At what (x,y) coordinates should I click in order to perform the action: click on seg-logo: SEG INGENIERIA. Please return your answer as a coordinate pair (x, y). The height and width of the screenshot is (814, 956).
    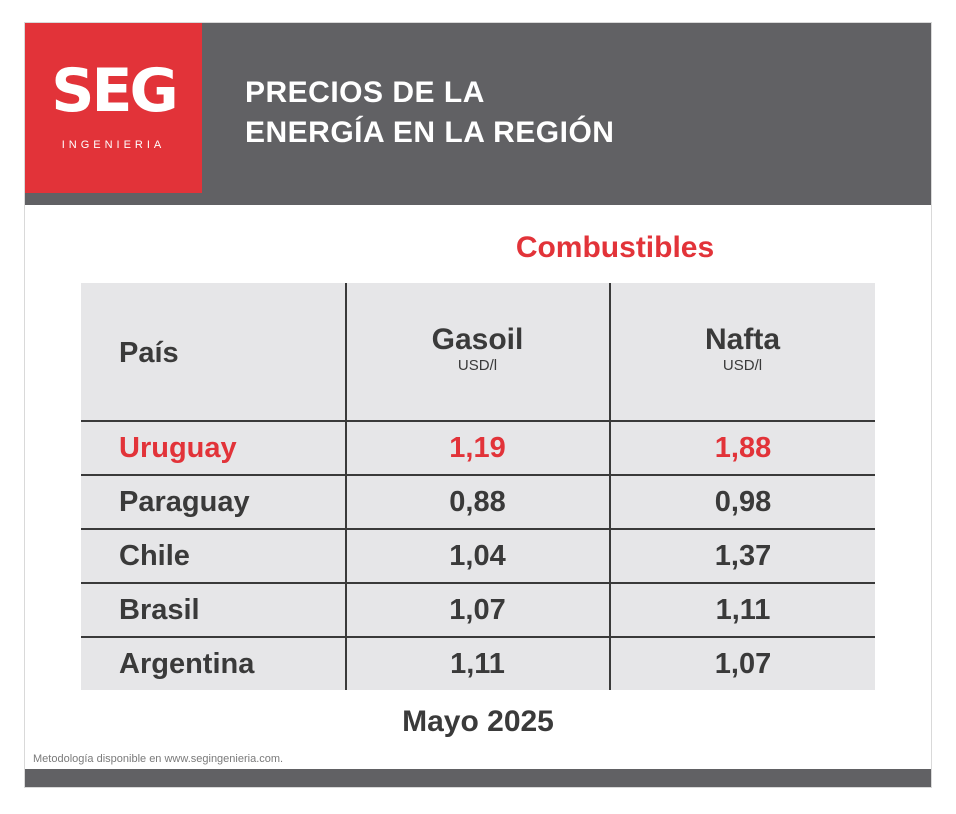
    Looking at the image, I should click on (113, 108).